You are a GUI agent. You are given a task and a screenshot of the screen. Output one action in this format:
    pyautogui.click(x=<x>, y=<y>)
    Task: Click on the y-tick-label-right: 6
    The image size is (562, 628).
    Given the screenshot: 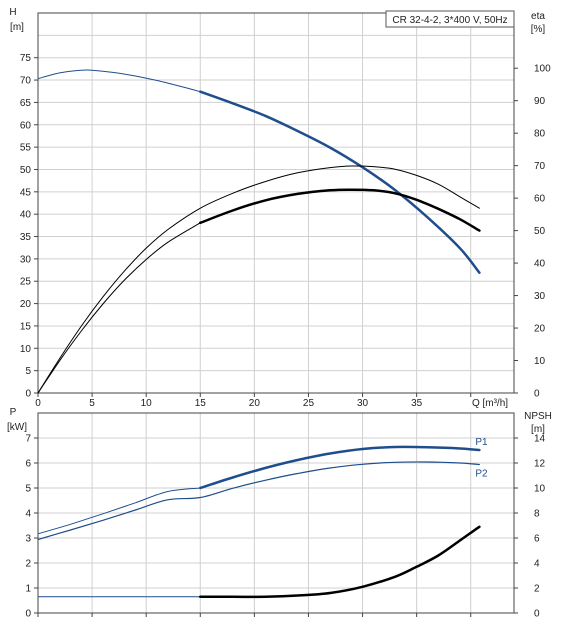 What is the action you would take?
    pyautogui.click(x=537, y=539)
    